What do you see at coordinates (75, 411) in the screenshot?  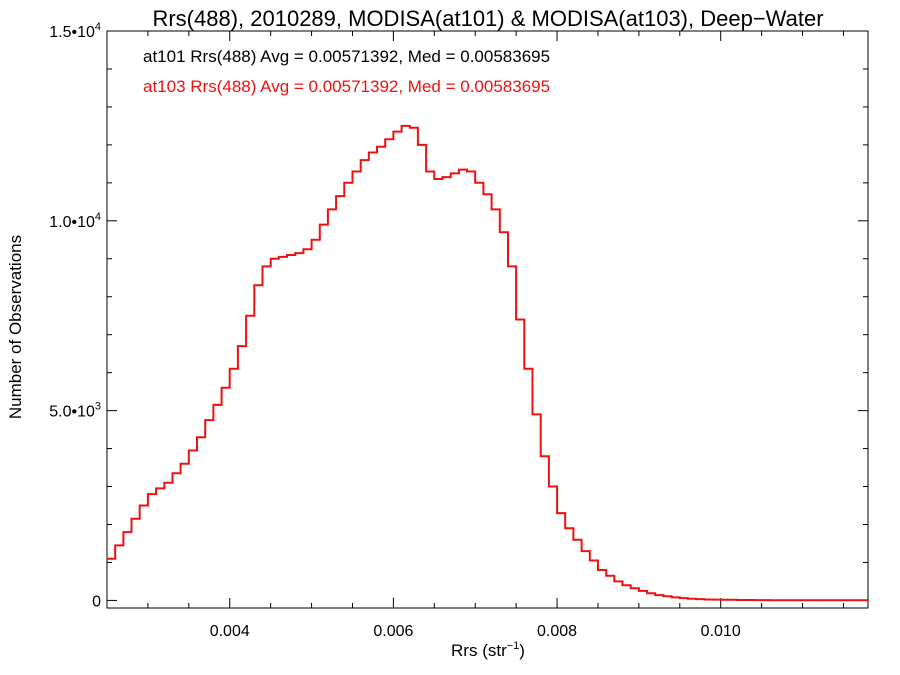 I see `y-tick-label: 5.0•103` at bounding box center [75, 411].